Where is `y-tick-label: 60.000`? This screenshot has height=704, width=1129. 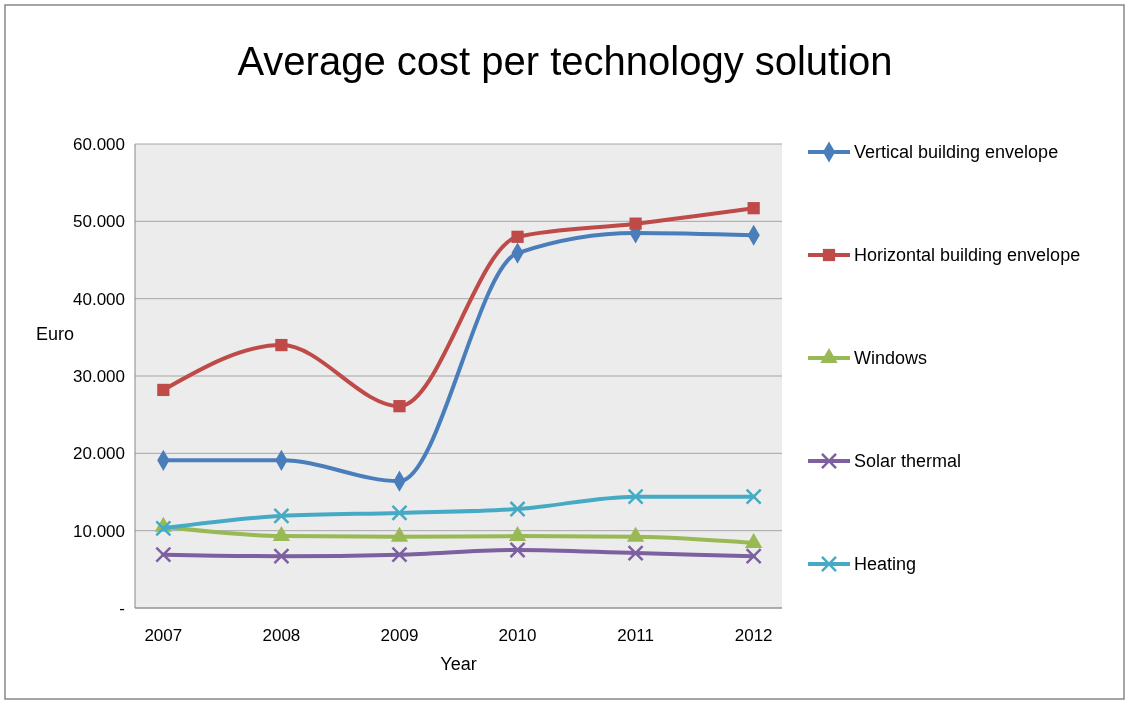 y-tick-label: 60.000 is located at coordinates (99, 144).